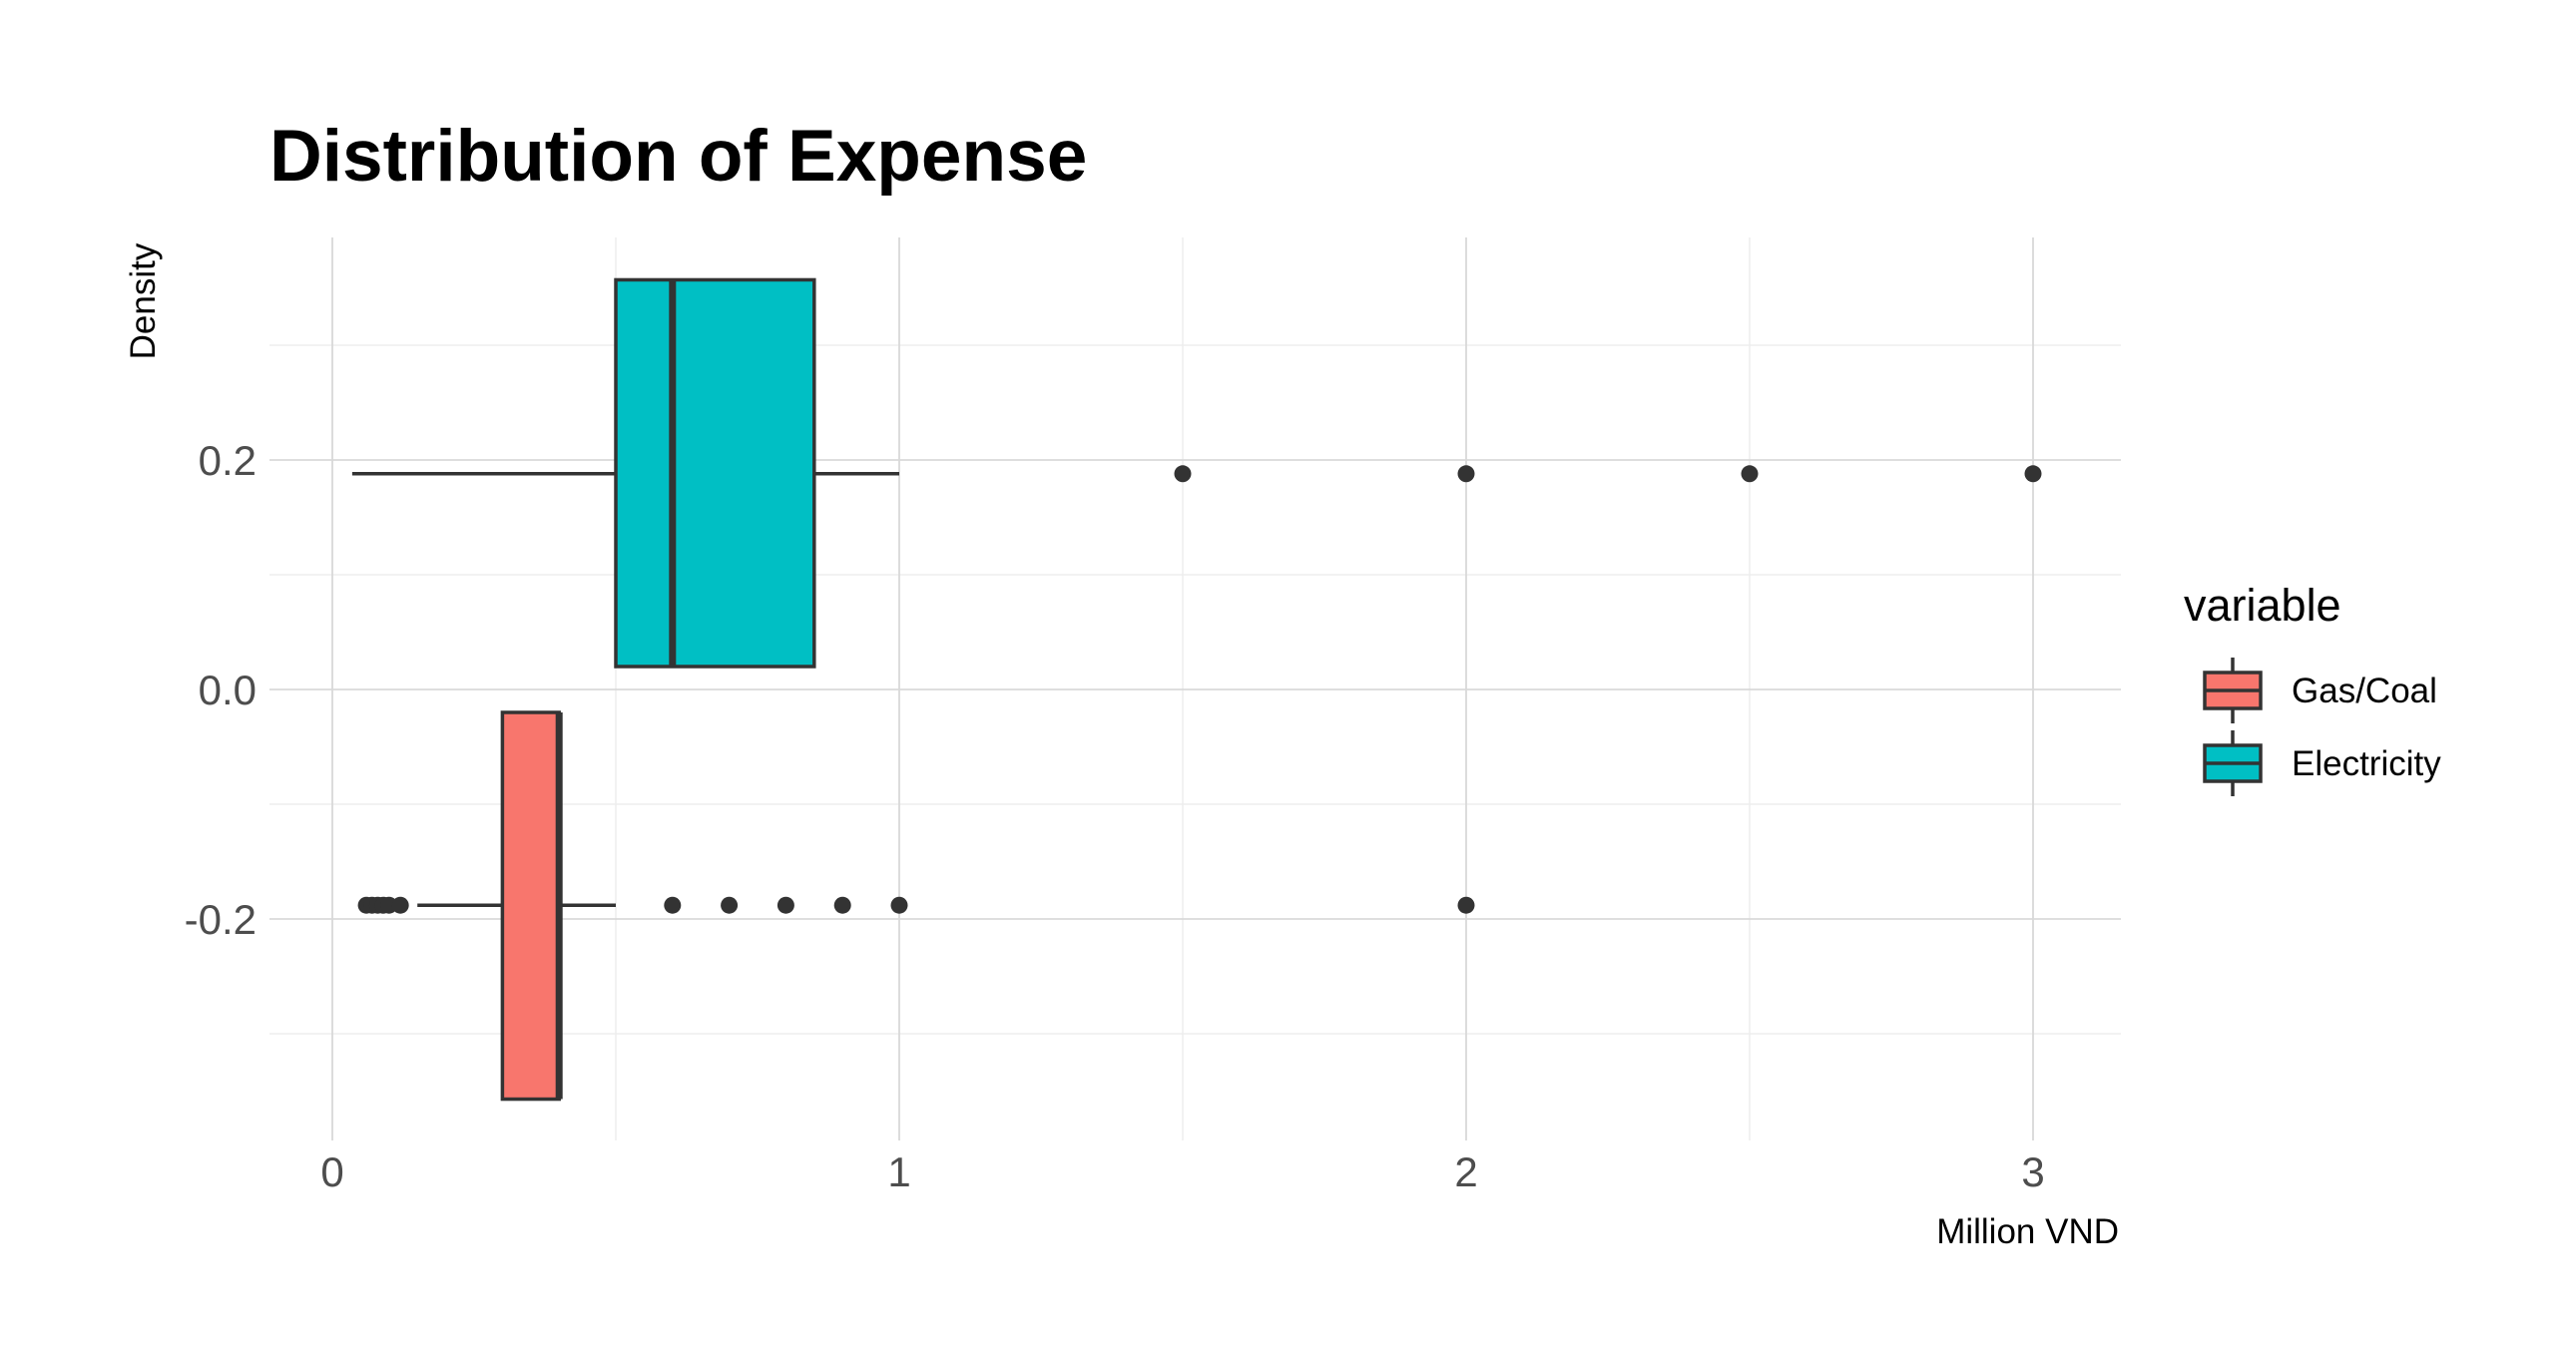  I want to click on legend: variable Gas/Coal Electricity, so click(2312, 688).